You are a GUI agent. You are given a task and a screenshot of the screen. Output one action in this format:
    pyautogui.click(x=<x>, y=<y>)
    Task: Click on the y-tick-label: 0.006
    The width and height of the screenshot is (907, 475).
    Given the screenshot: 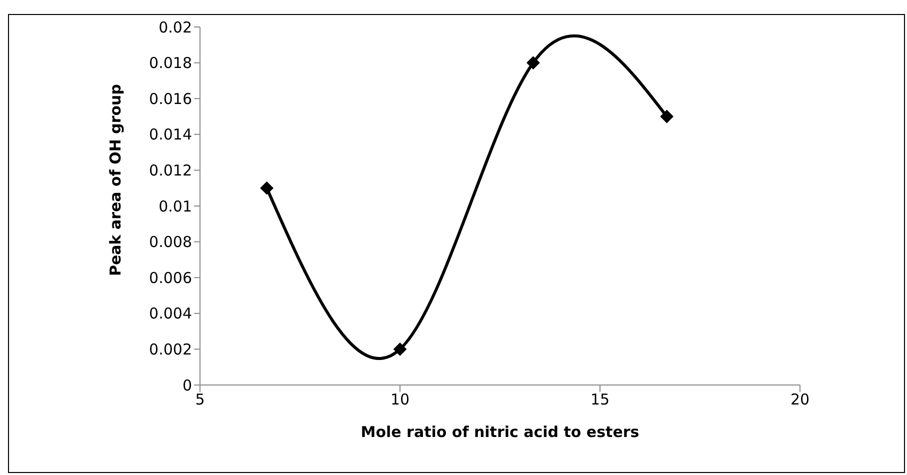 What is the action you would take?
    pyautogui.click(x=170, y=277)
    